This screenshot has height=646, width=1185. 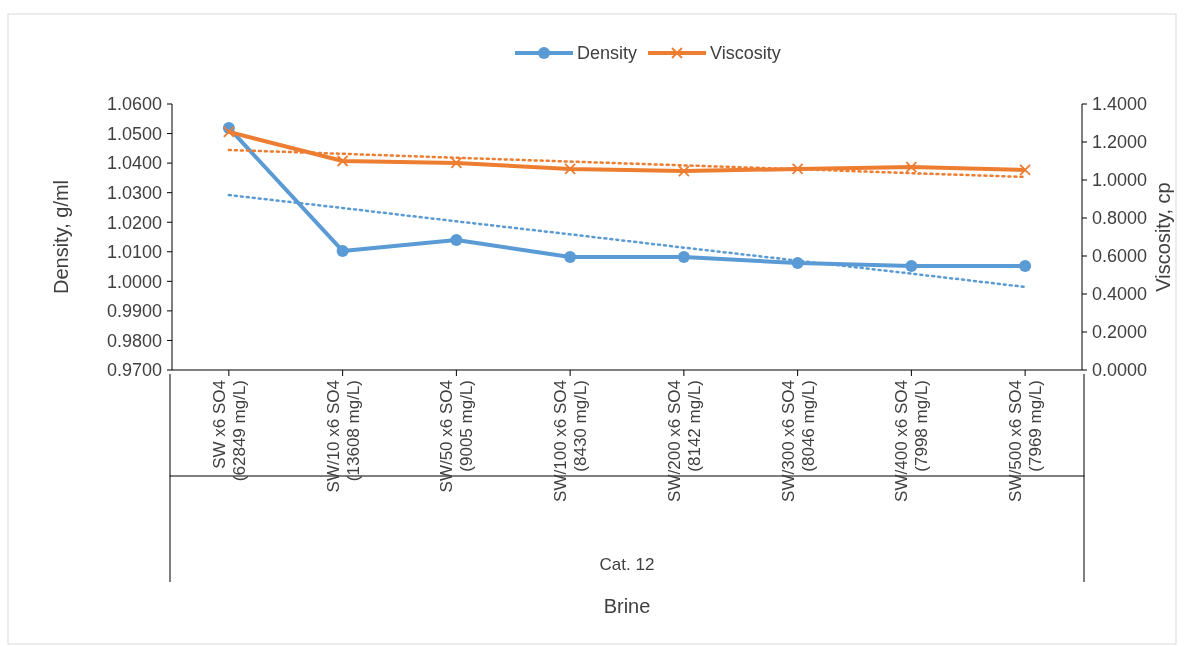 I want to click on x-tick-label: SW/50 x6 SO4 (9005 mg/L), so click(x=457, y=436).